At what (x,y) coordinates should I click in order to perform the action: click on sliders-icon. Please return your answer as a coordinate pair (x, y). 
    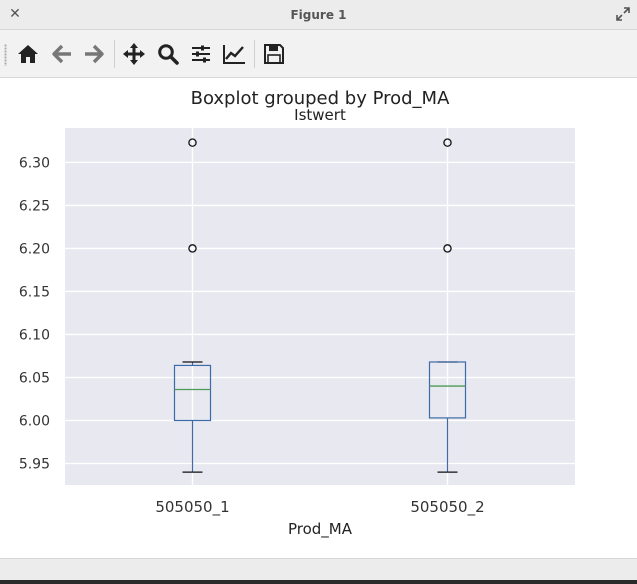
    Looking at the image, I should click on (201, 54).